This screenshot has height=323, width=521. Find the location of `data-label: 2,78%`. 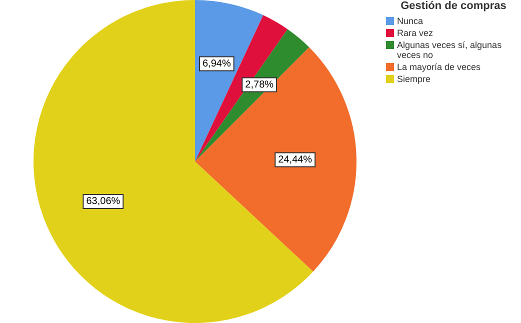

data-label: 2,78% is located at coordinates (259, 85).